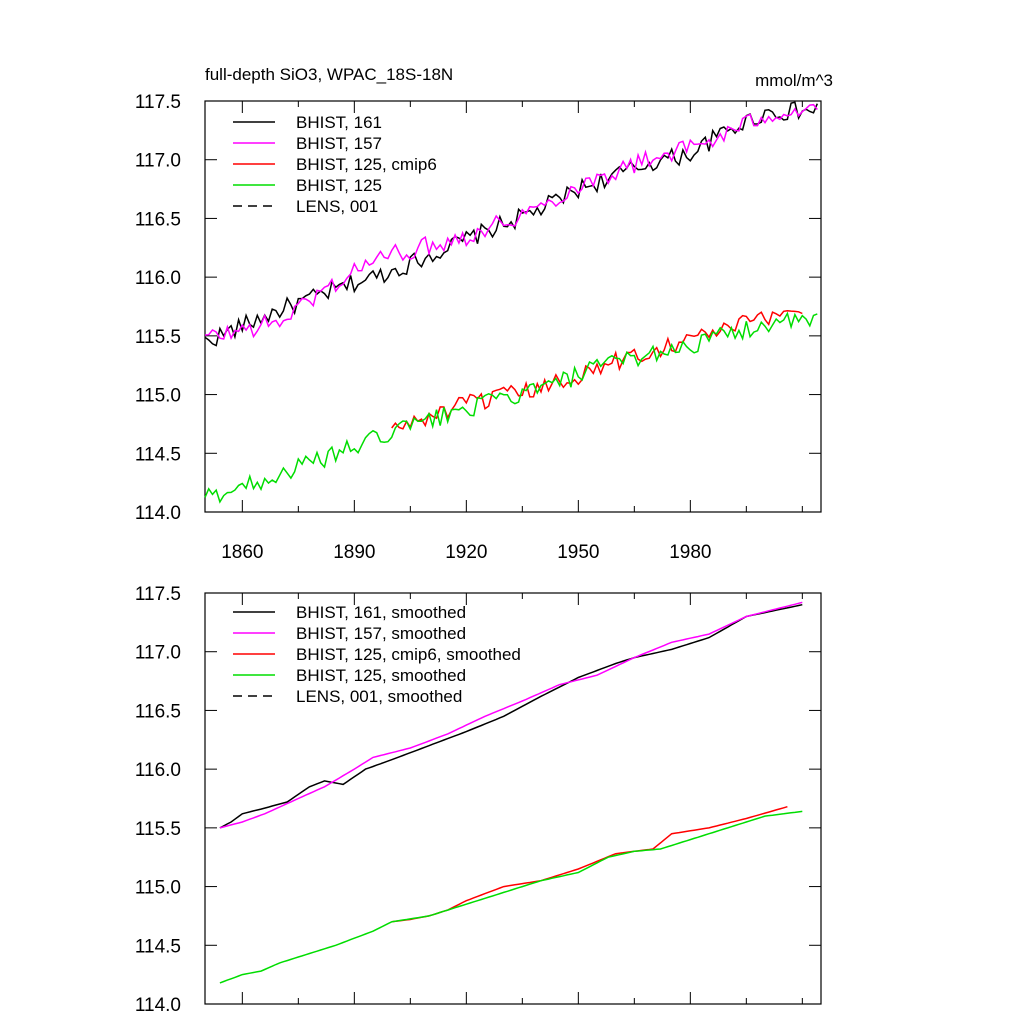 This screenshot has height=1024, width=1024. Describe the element at coordinates (381, 612) in the screenshot. I see `legend-label: BHIST, 161, smoothed` at that location.